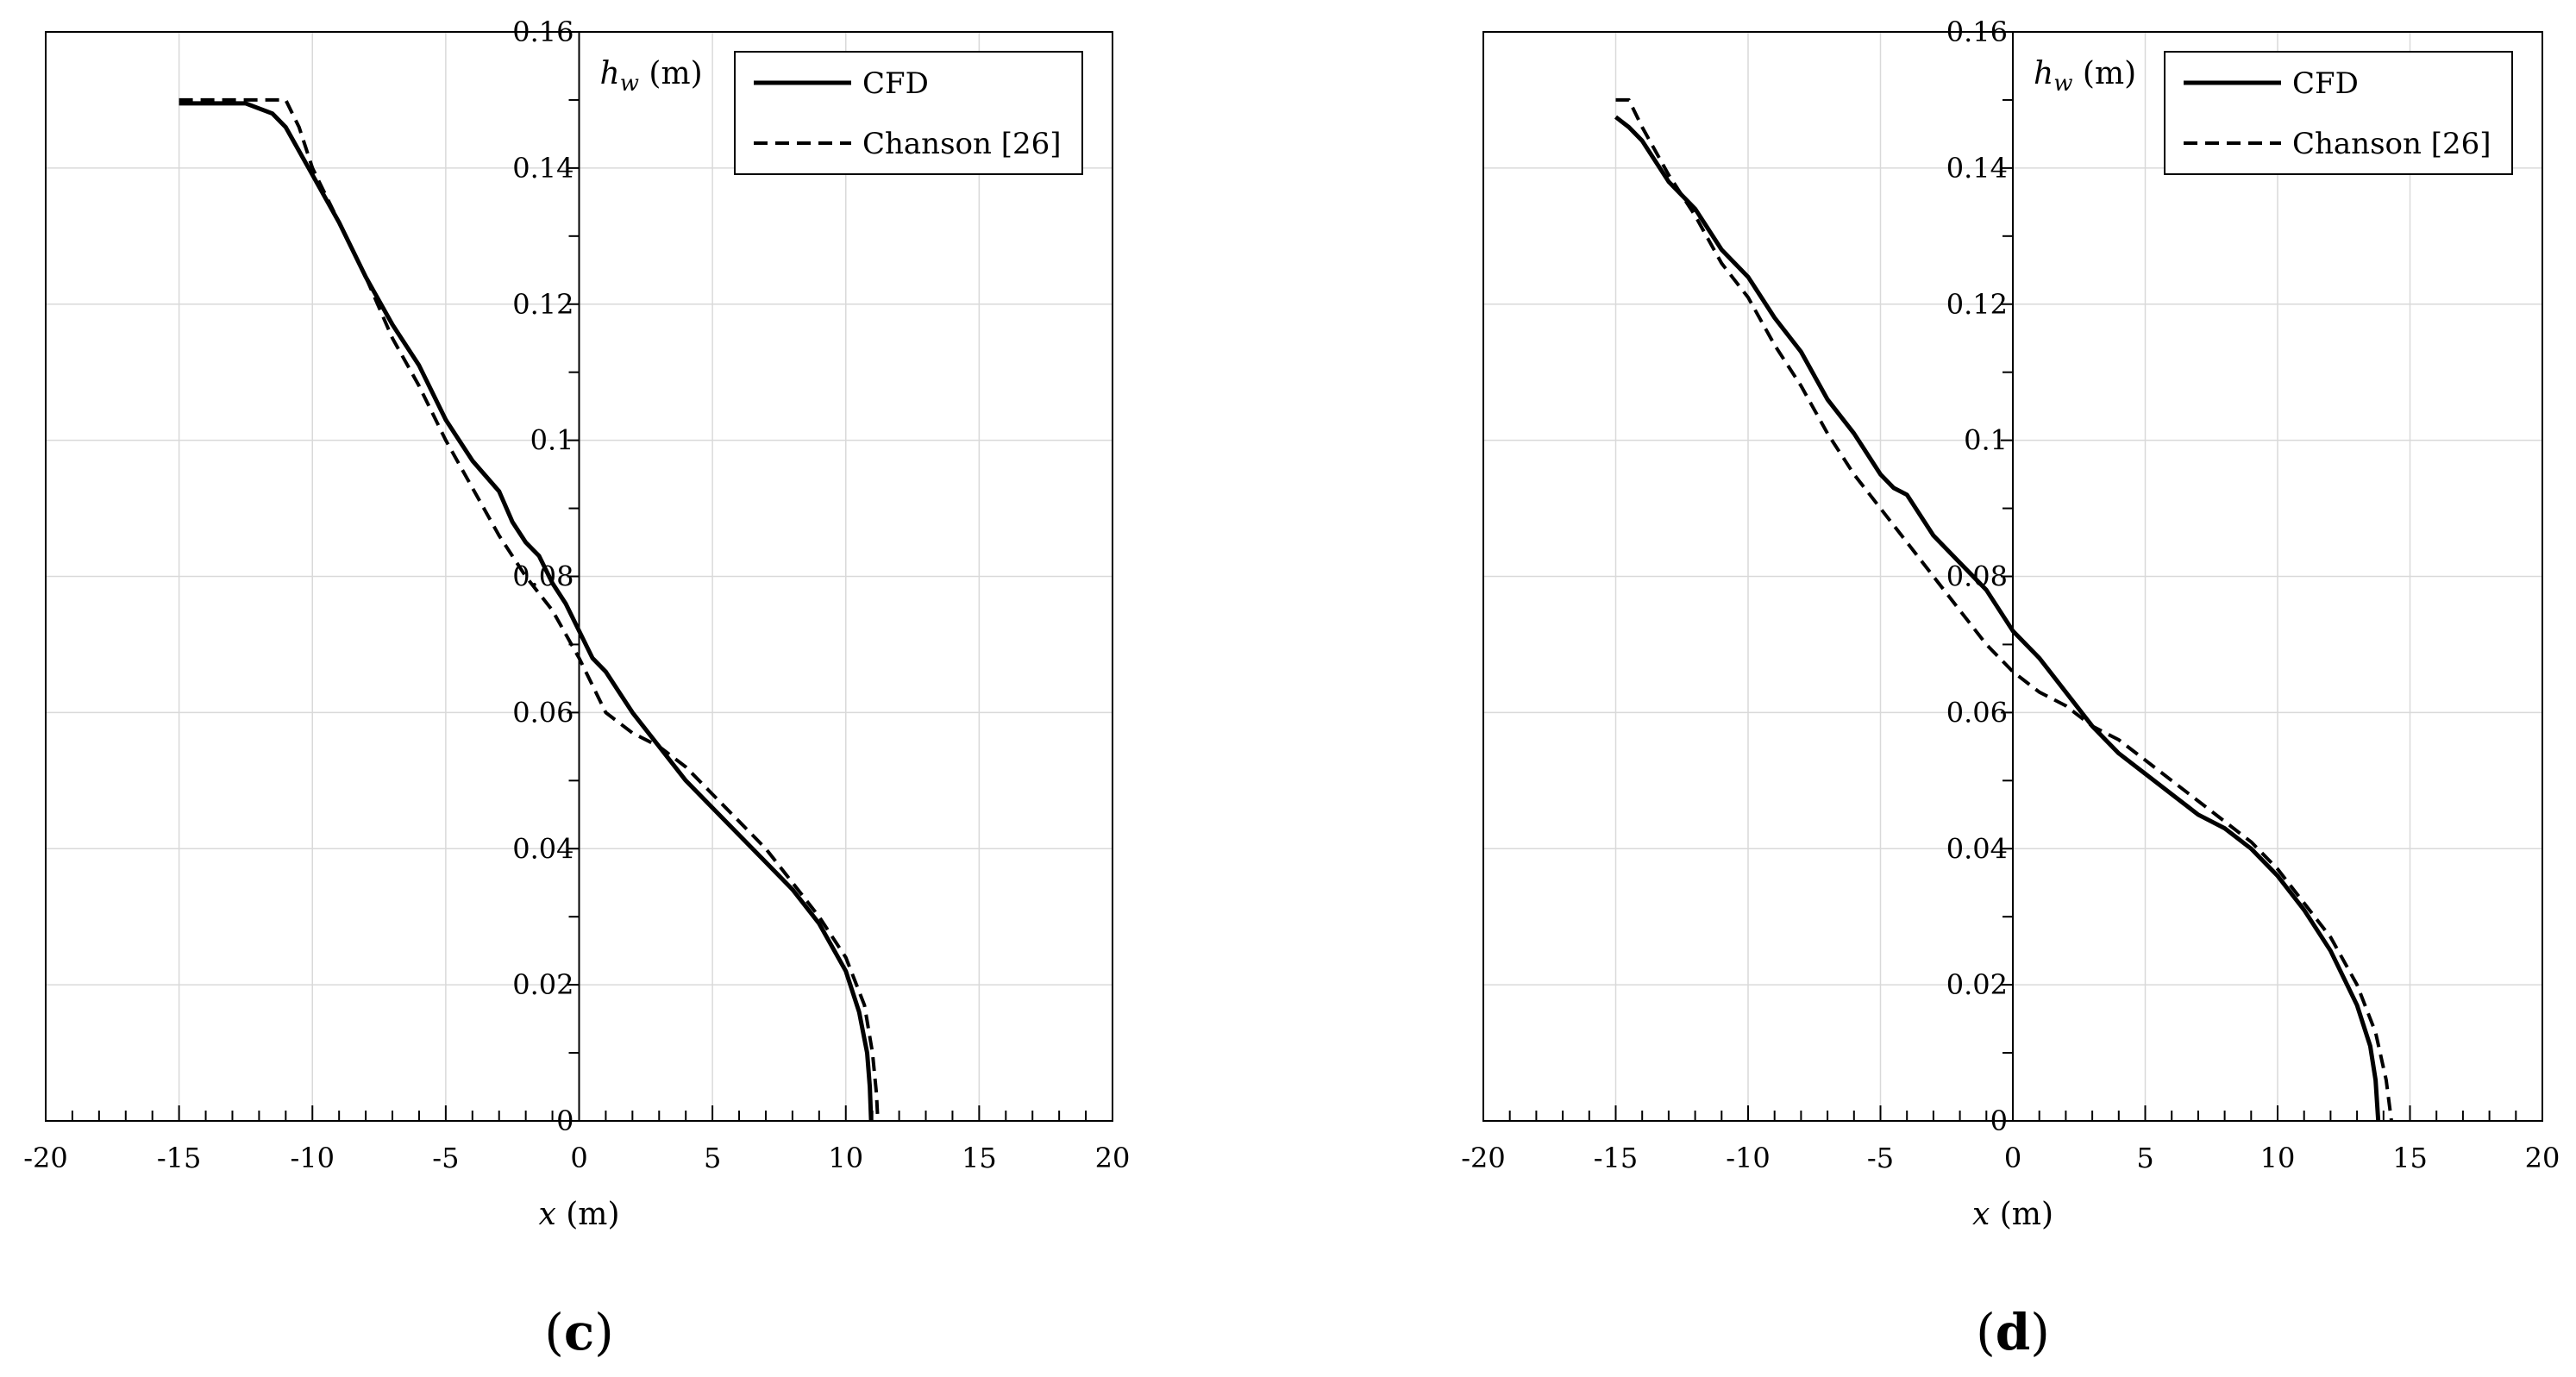  Describe the element at coordinates (2013, 1332) in the screenshot. I see `panel-label: (d)` at that location.